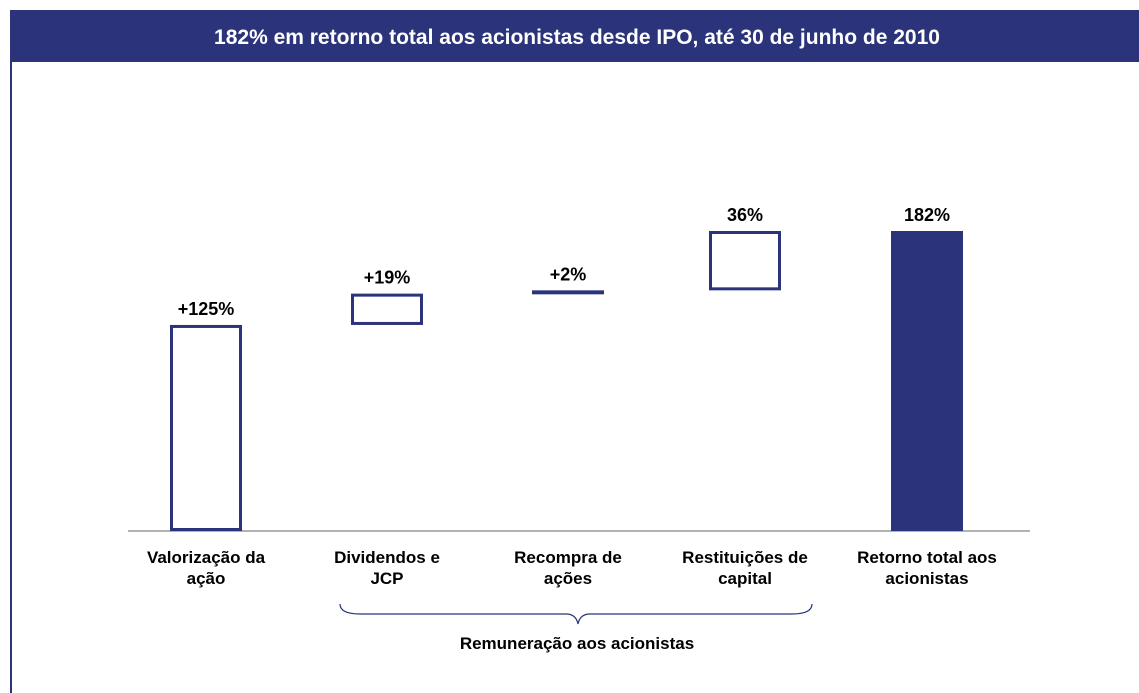 The width and height of the screenshot is (1139, 693). I want to click on total-bar, so click(927, 381).